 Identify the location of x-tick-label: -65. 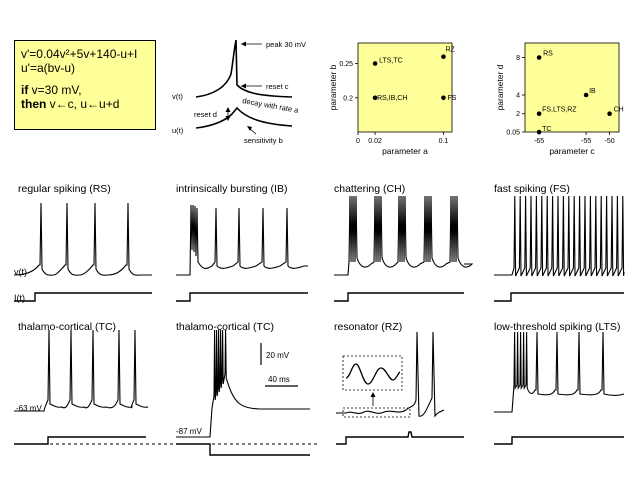
(539, 141).